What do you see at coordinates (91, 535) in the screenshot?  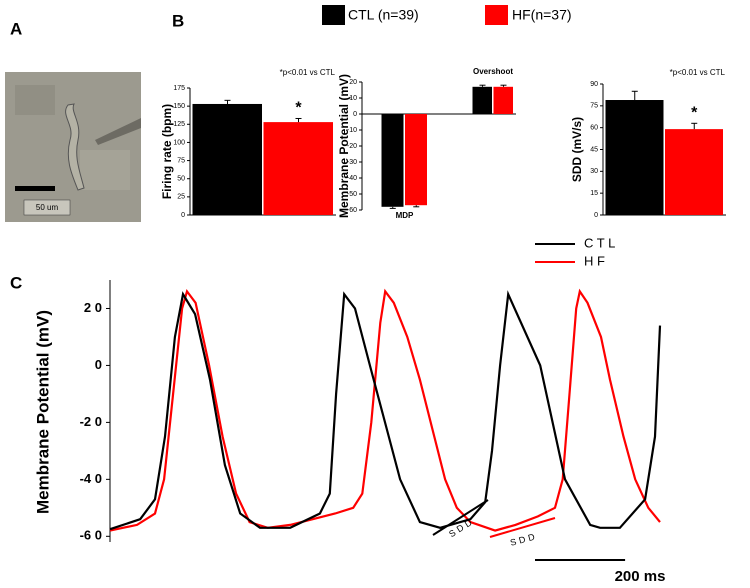 I see `y-tick-label: -6 0` at bounding box center [91, 535].